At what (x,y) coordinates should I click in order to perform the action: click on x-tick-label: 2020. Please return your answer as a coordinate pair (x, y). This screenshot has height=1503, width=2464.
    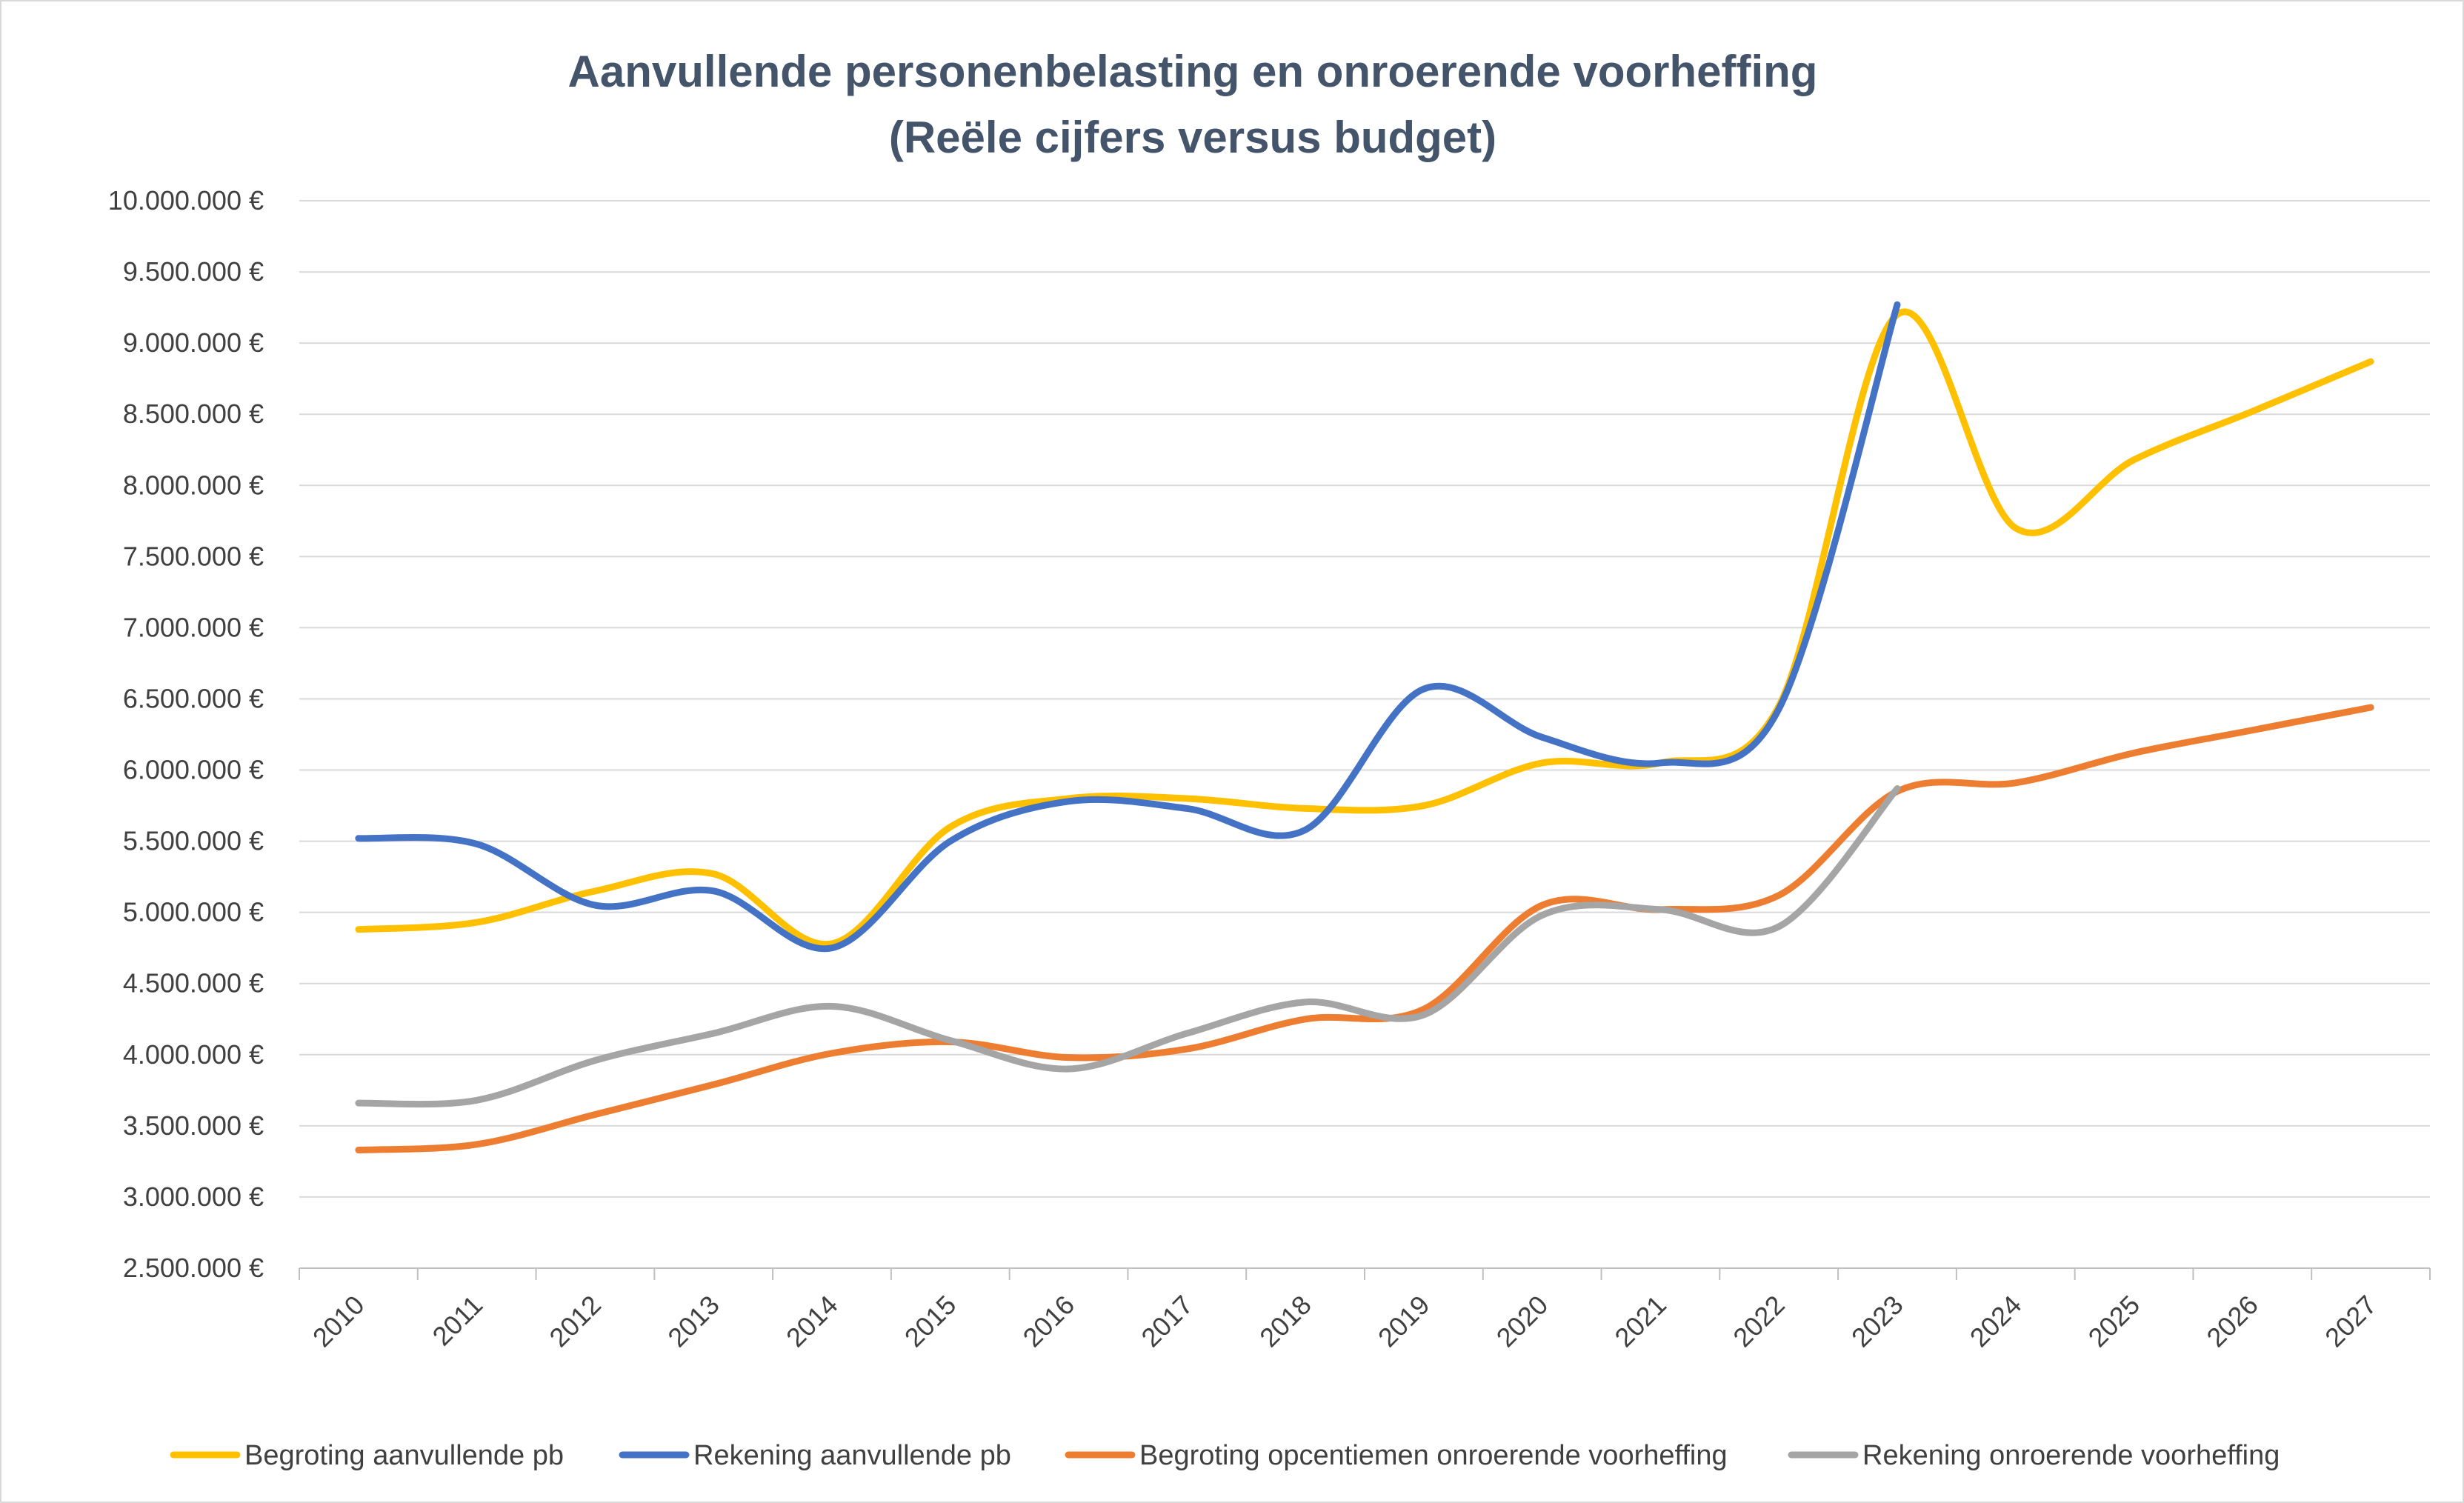
    Looking at the image, I should click on (1523, 1321).